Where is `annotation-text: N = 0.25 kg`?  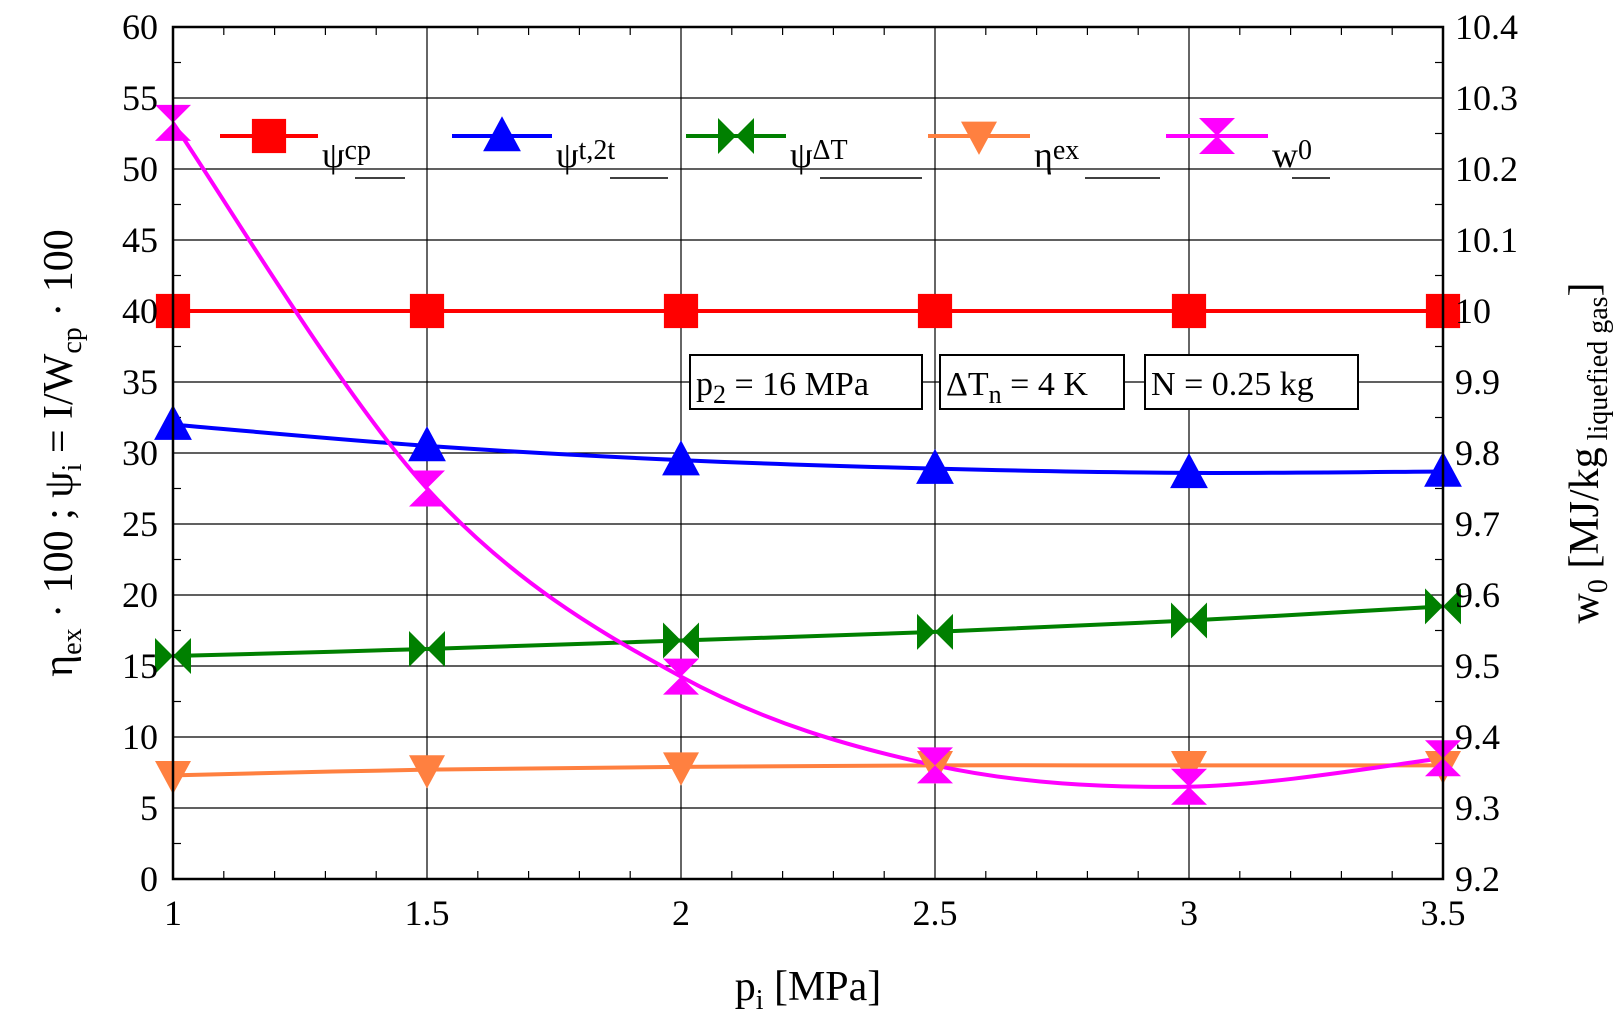 annotation-text: N = 0.25 kg is located at coordinates (1232, 384).